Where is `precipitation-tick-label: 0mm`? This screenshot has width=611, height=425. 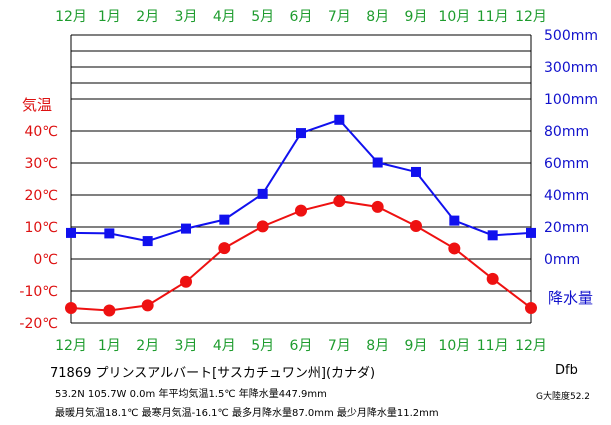 precipitation-tick-label: 0mm is located at coordinates (562, 260).